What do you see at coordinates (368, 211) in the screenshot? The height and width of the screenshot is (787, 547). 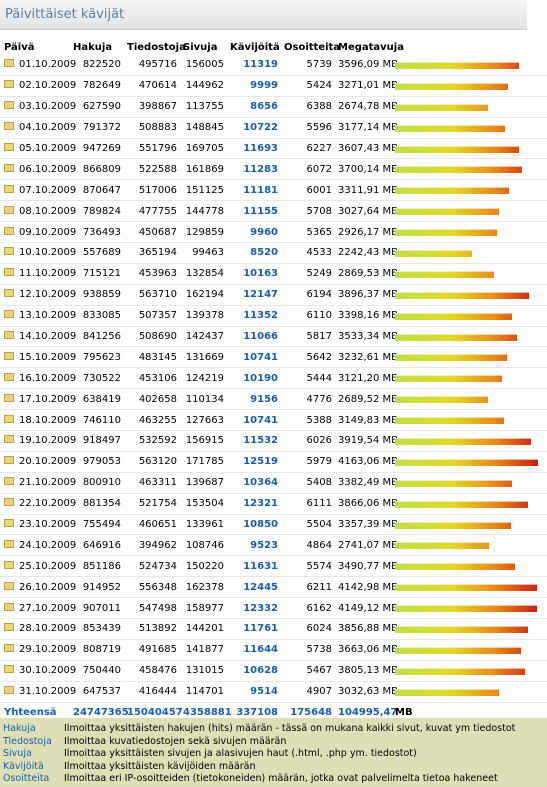 I see `row-megabytes: 3027,64 MB` at bounding box center [368, 211].